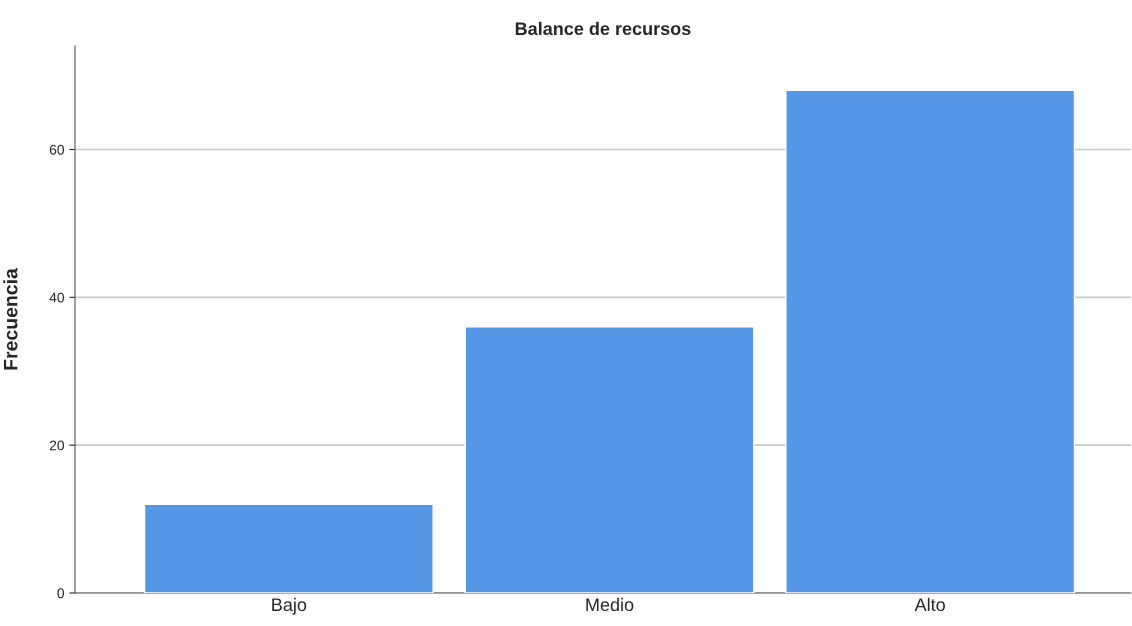 This screenshot has width=1132, height=626. What do you see at coordinates (57, 445) in the screenshot?
I see `y-tick-label: 20` at bounding box center [57, 445].